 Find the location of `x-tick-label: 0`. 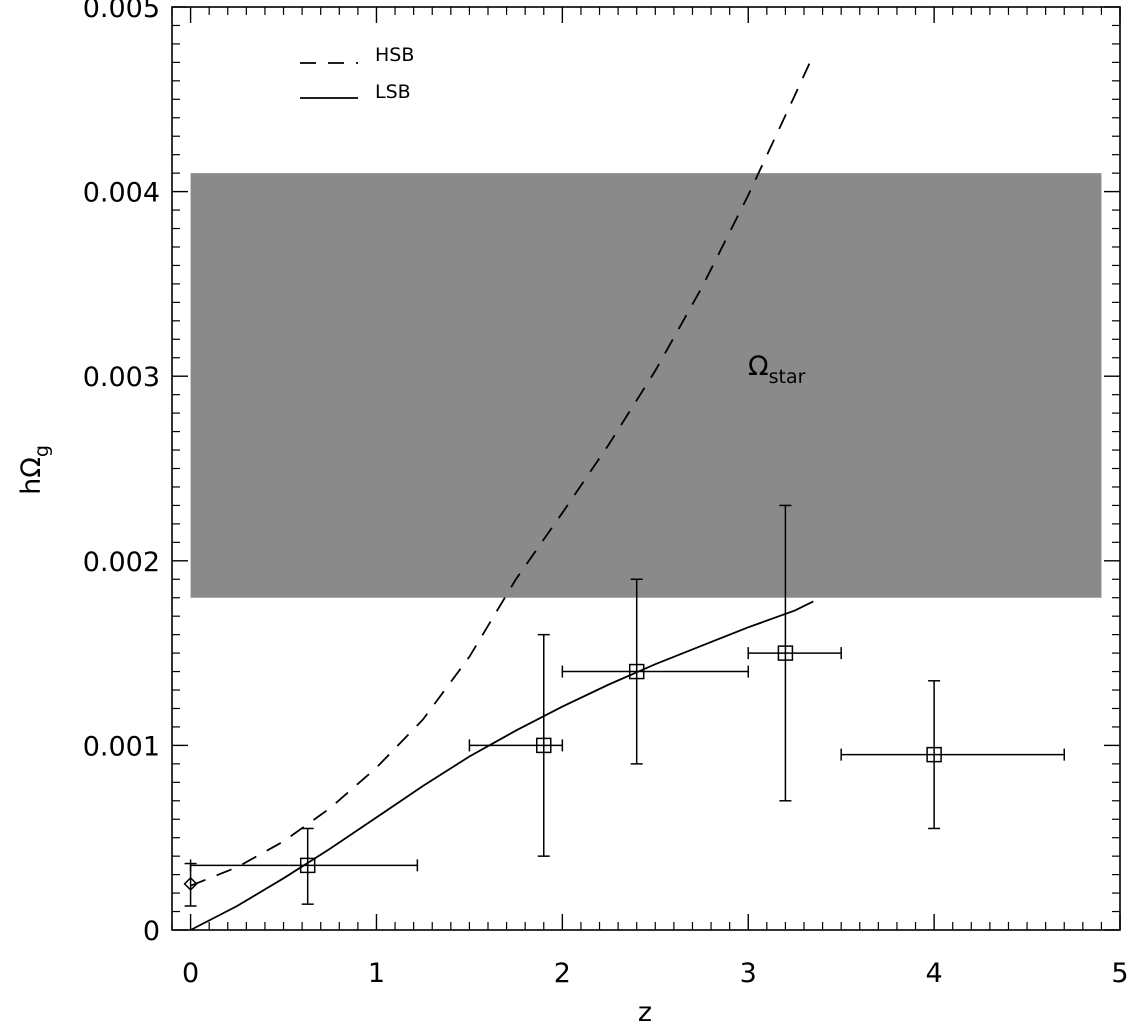

x-tick-label: 0 is located at coordinates (190, 973).